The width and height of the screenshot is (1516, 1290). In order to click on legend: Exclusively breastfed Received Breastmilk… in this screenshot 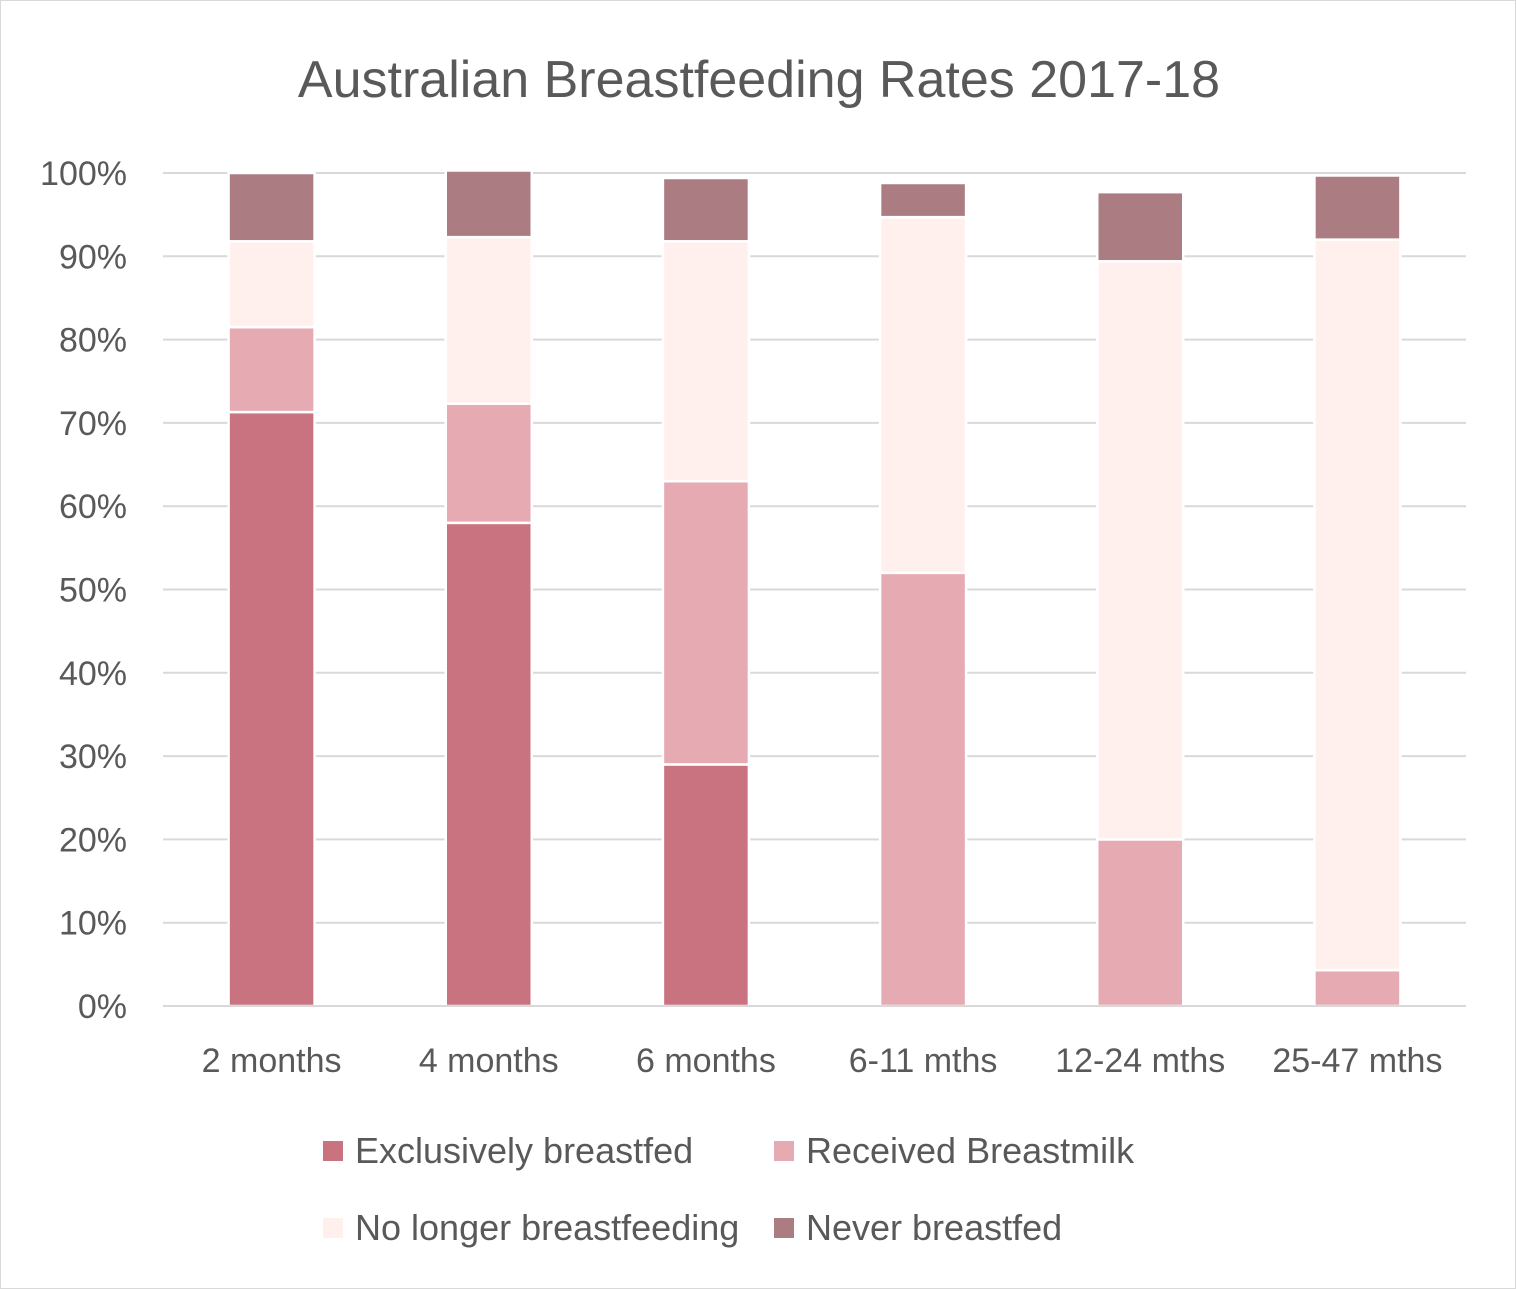, I will do `click(729, 1189)`.